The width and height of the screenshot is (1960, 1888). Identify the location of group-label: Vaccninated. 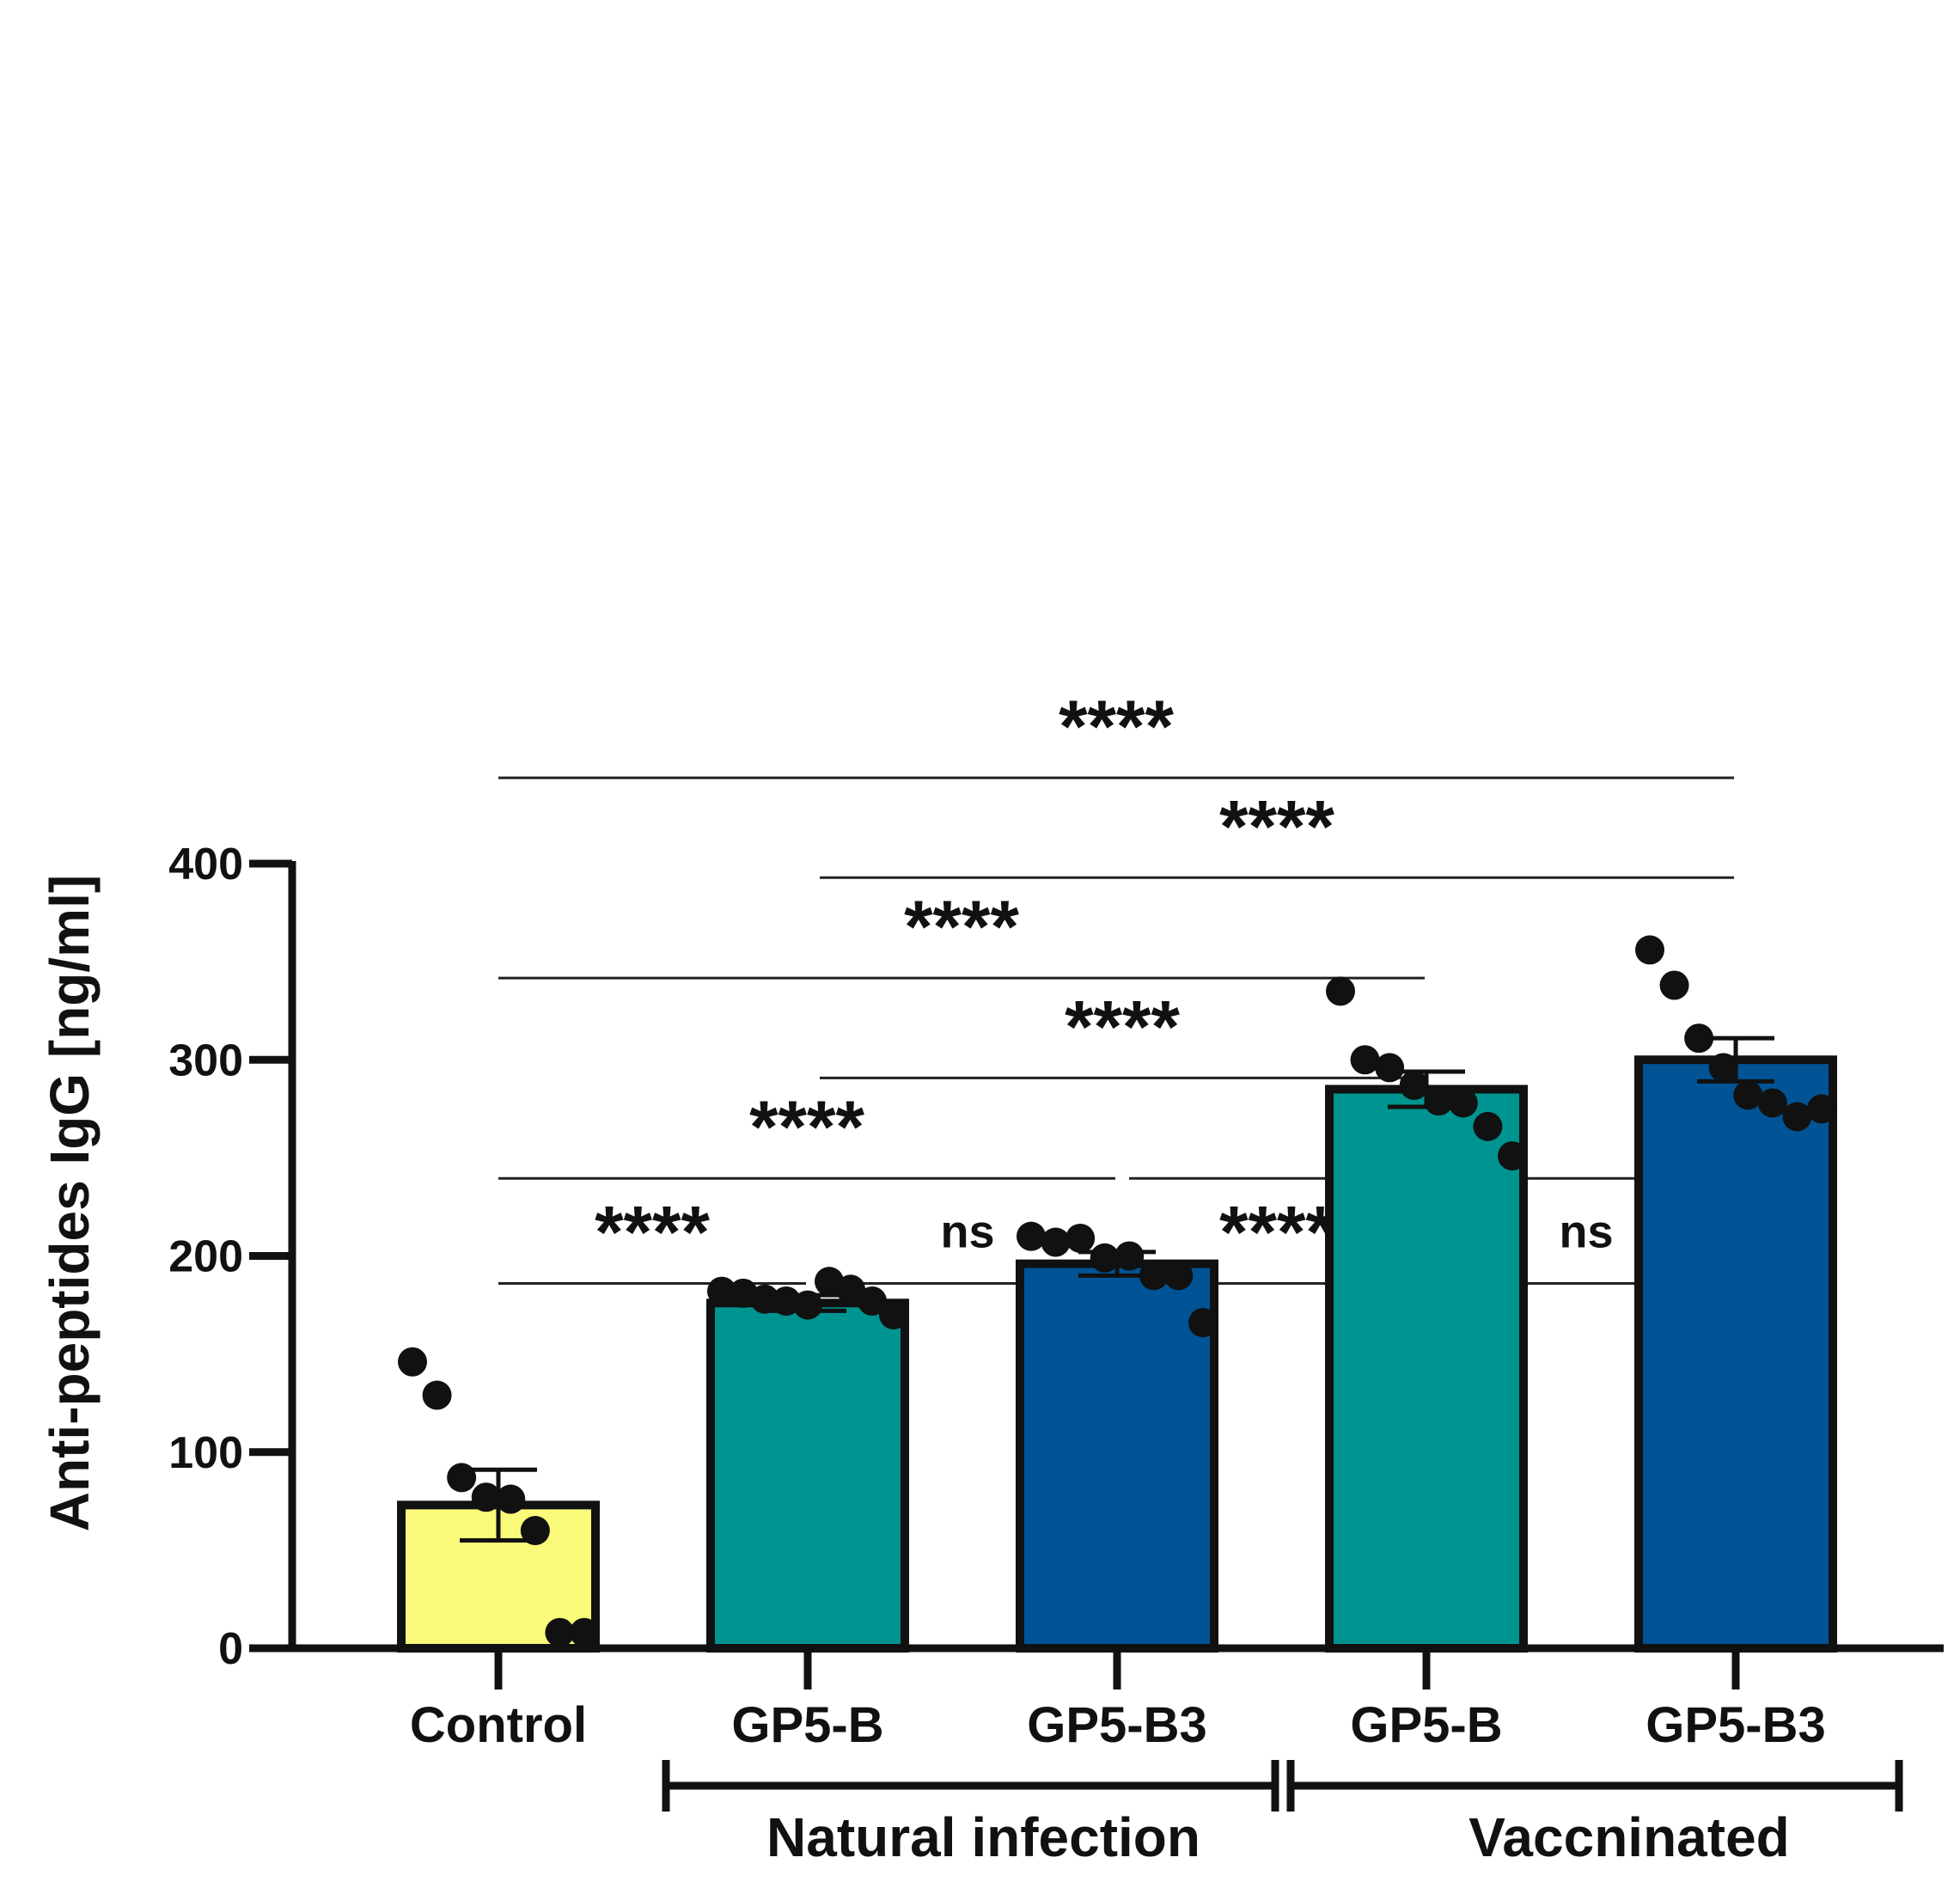
(1629, 1837).